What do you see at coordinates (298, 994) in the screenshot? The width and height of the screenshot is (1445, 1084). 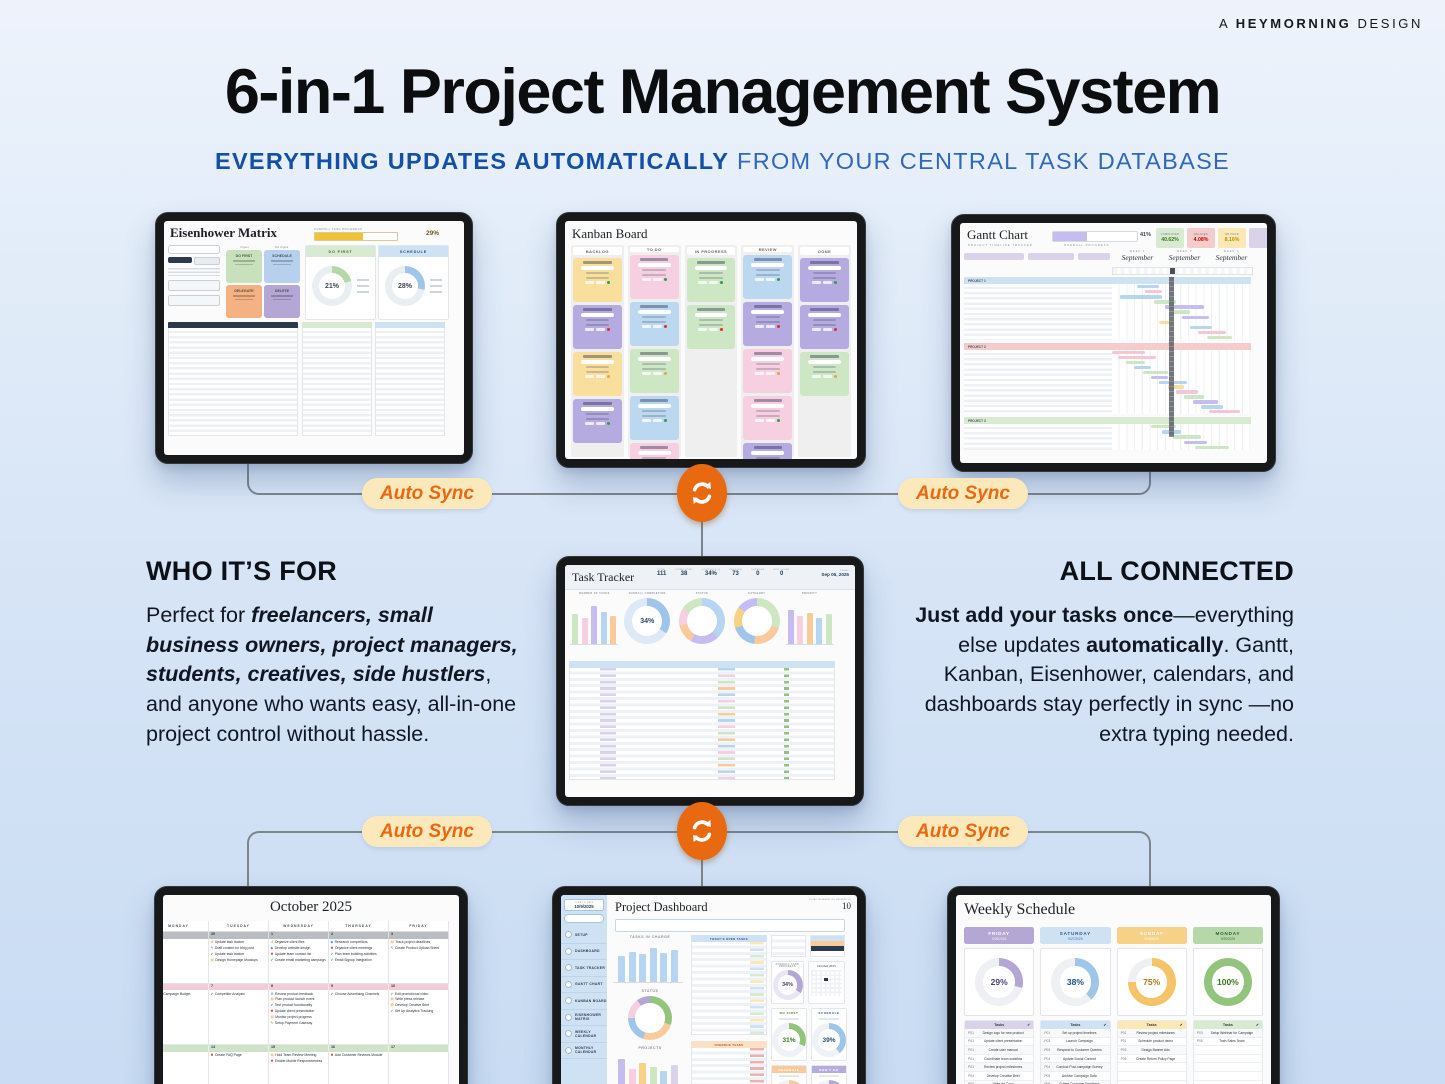 I see `calendar-task: ⚙ Review product feedback` at bounding box center [298, 994].